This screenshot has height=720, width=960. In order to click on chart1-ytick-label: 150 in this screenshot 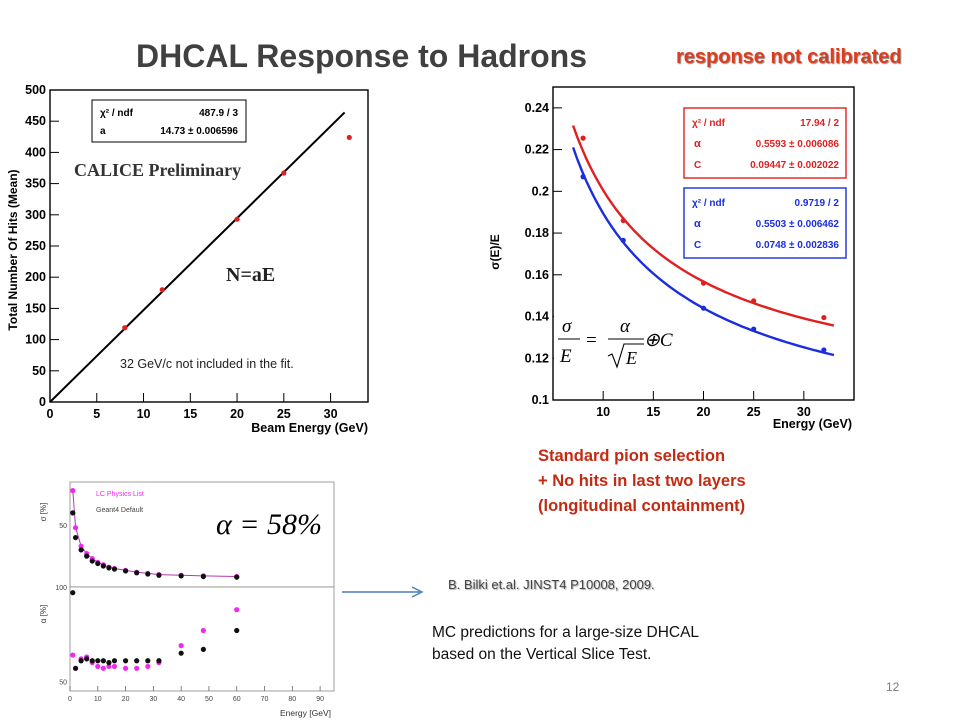, I will do `click(35, 308)`.